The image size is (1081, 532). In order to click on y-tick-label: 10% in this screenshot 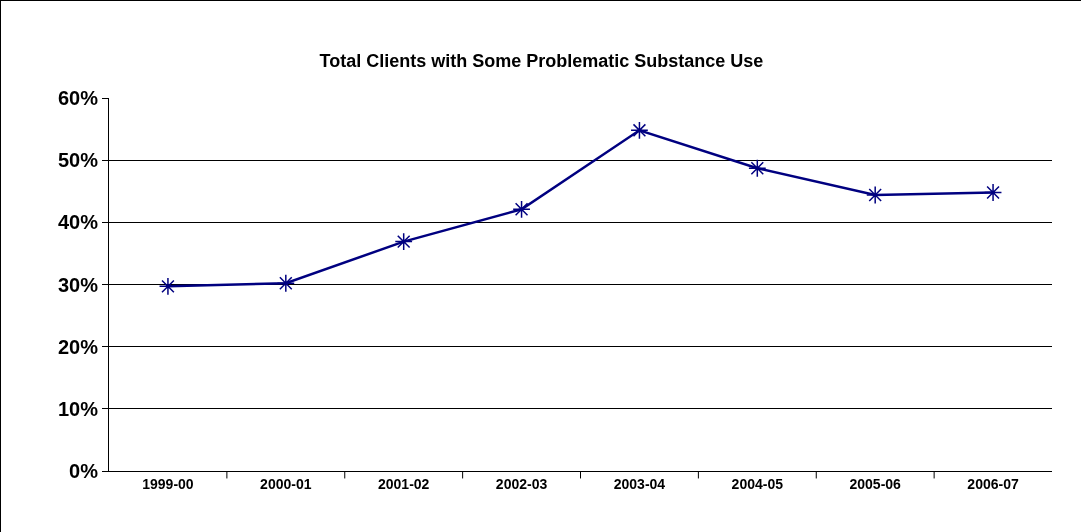, I will do `click(78, 408)`.